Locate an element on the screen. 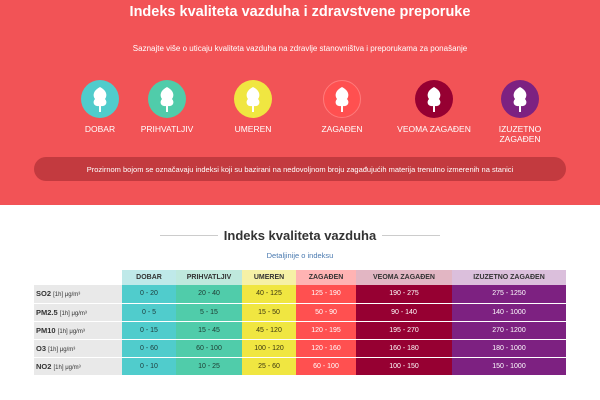  header-izuzetno-zagaden: IZUZETNO ZAGAĐEN is located at coordinates (509, 277).